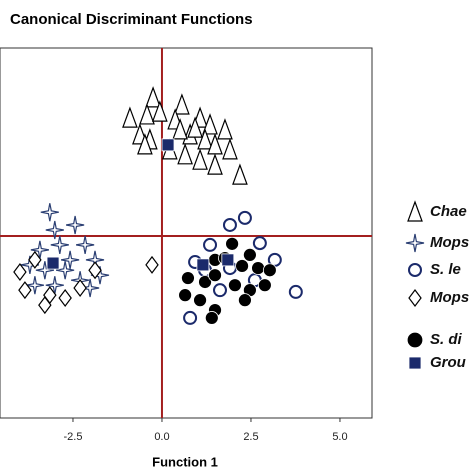  What do you see at coordinates (131, 19) in the screenshot?
I see `chart-title: Canonical Discriminant Functions` at bounding box center [131, 19].